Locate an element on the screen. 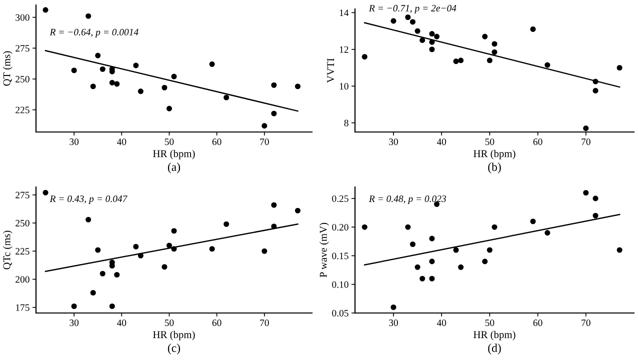 This screenshot has width=638, height=362. y-axis-title: P wave (mV) is located at coordinates (324, 250).